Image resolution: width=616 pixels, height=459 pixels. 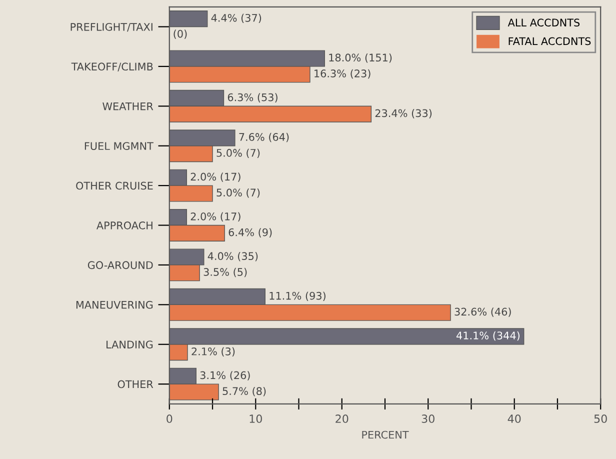 What do you see at coordinates (114, 304) in the screenshot?
I see `y-tick-label: MANEUVERING` at bounding box center [114, 304].